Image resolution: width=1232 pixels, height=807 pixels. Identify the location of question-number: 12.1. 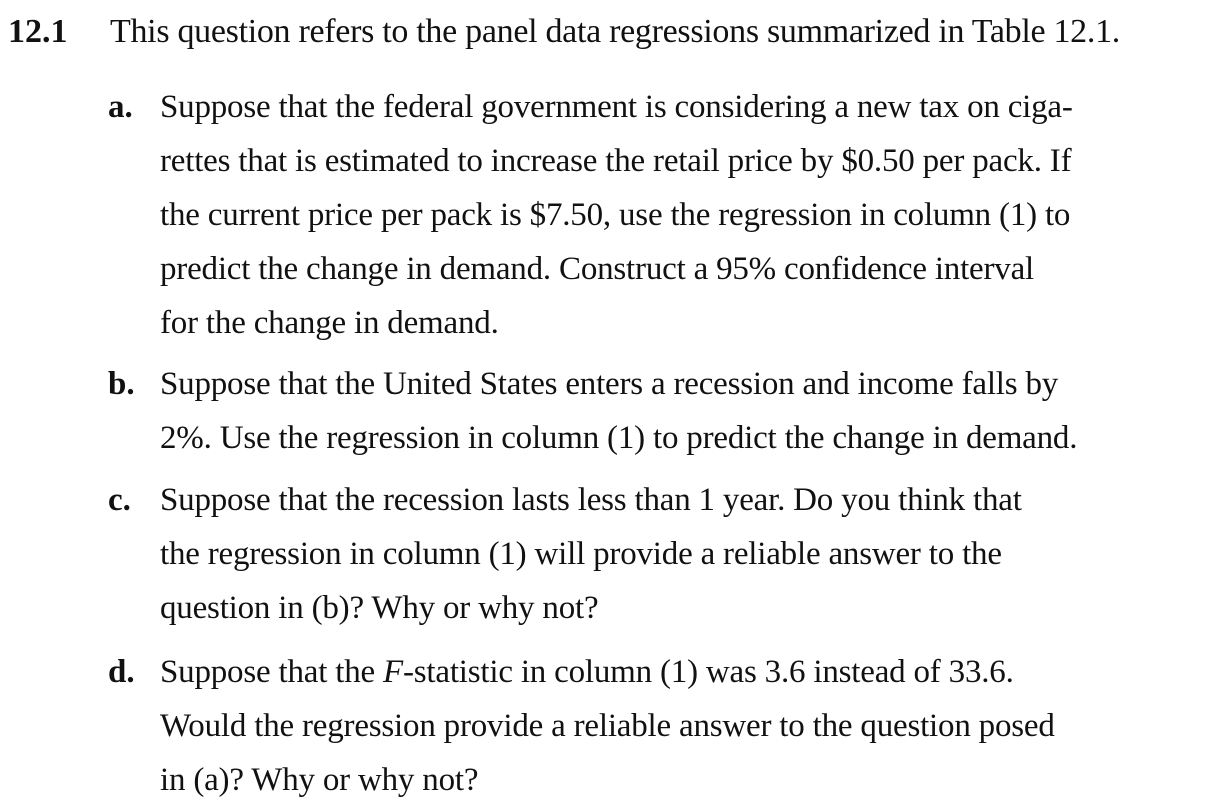
(38, 31).